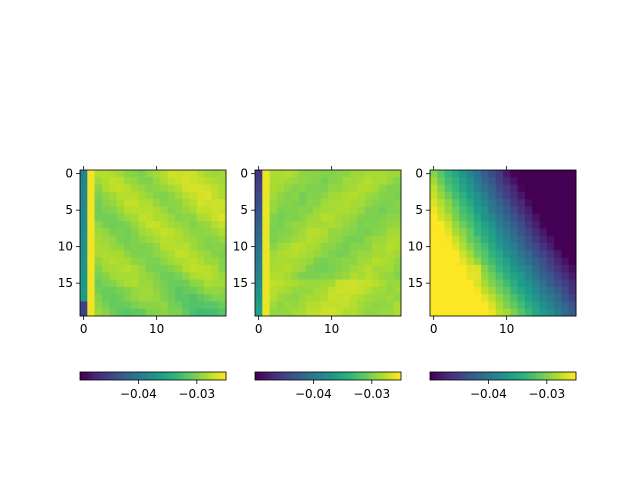  What do you see at coordinates (69, 174) in the screenshot?
I see `y-tick-label: 0` at bounding box center [69, 174].